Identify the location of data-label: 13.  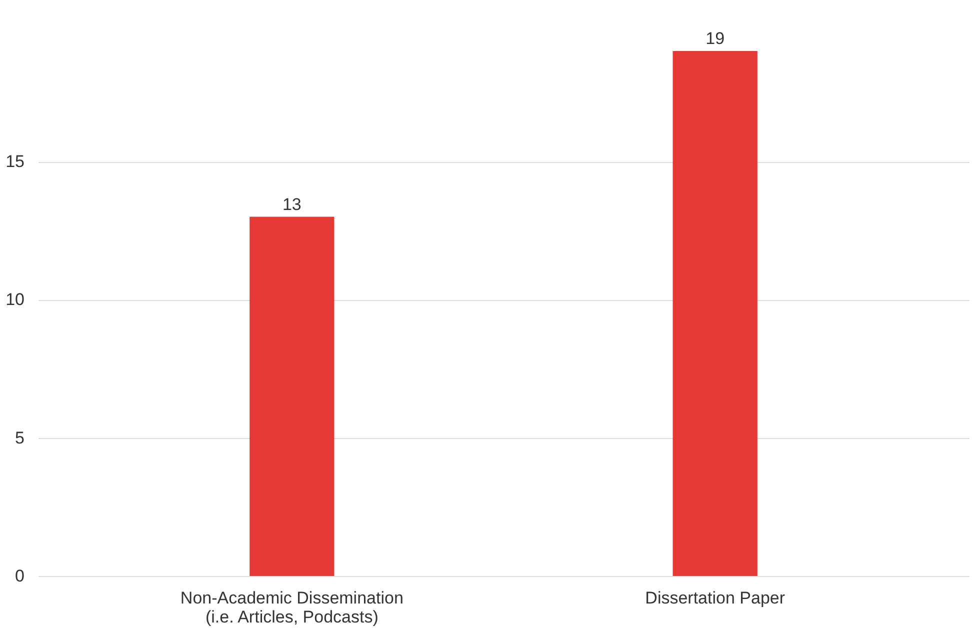
(292, 204).